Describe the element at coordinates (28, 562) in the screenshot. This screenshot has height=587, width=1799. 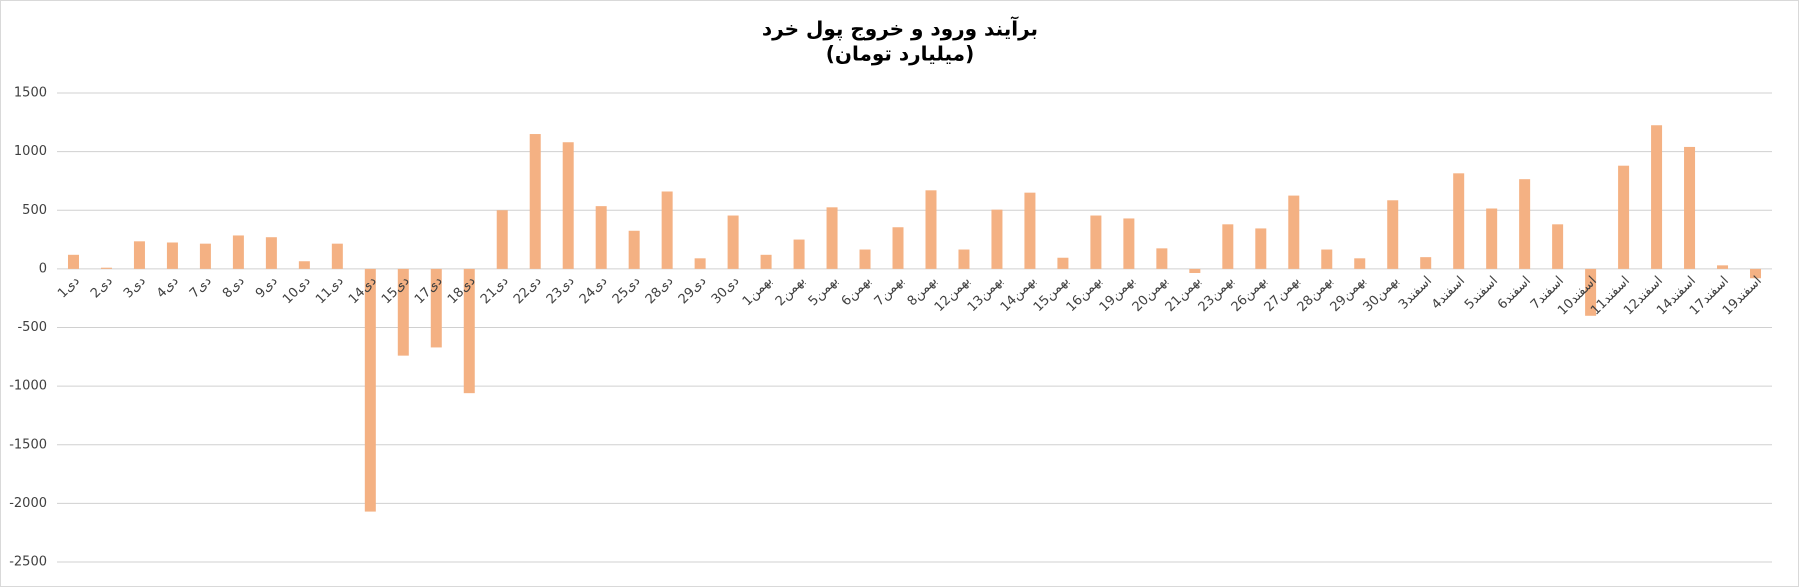
I see `y-tick-label: -2500` at that location.